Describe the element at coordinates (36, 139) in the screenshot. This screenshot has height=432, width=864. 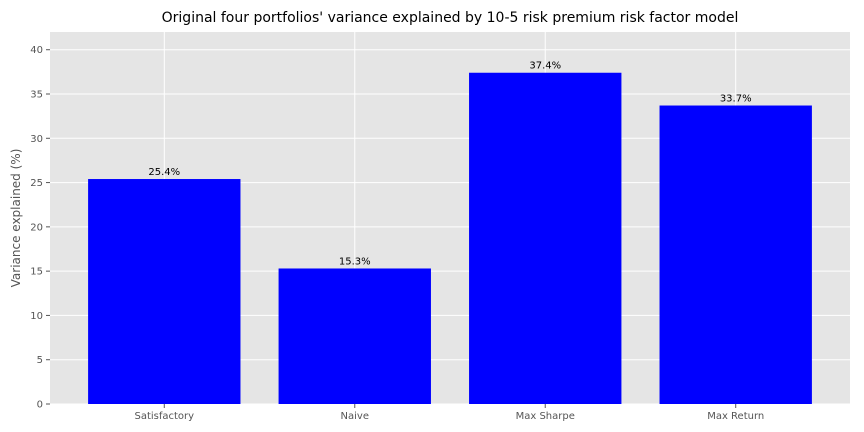
I see `y-tick-label: 30` at that location.